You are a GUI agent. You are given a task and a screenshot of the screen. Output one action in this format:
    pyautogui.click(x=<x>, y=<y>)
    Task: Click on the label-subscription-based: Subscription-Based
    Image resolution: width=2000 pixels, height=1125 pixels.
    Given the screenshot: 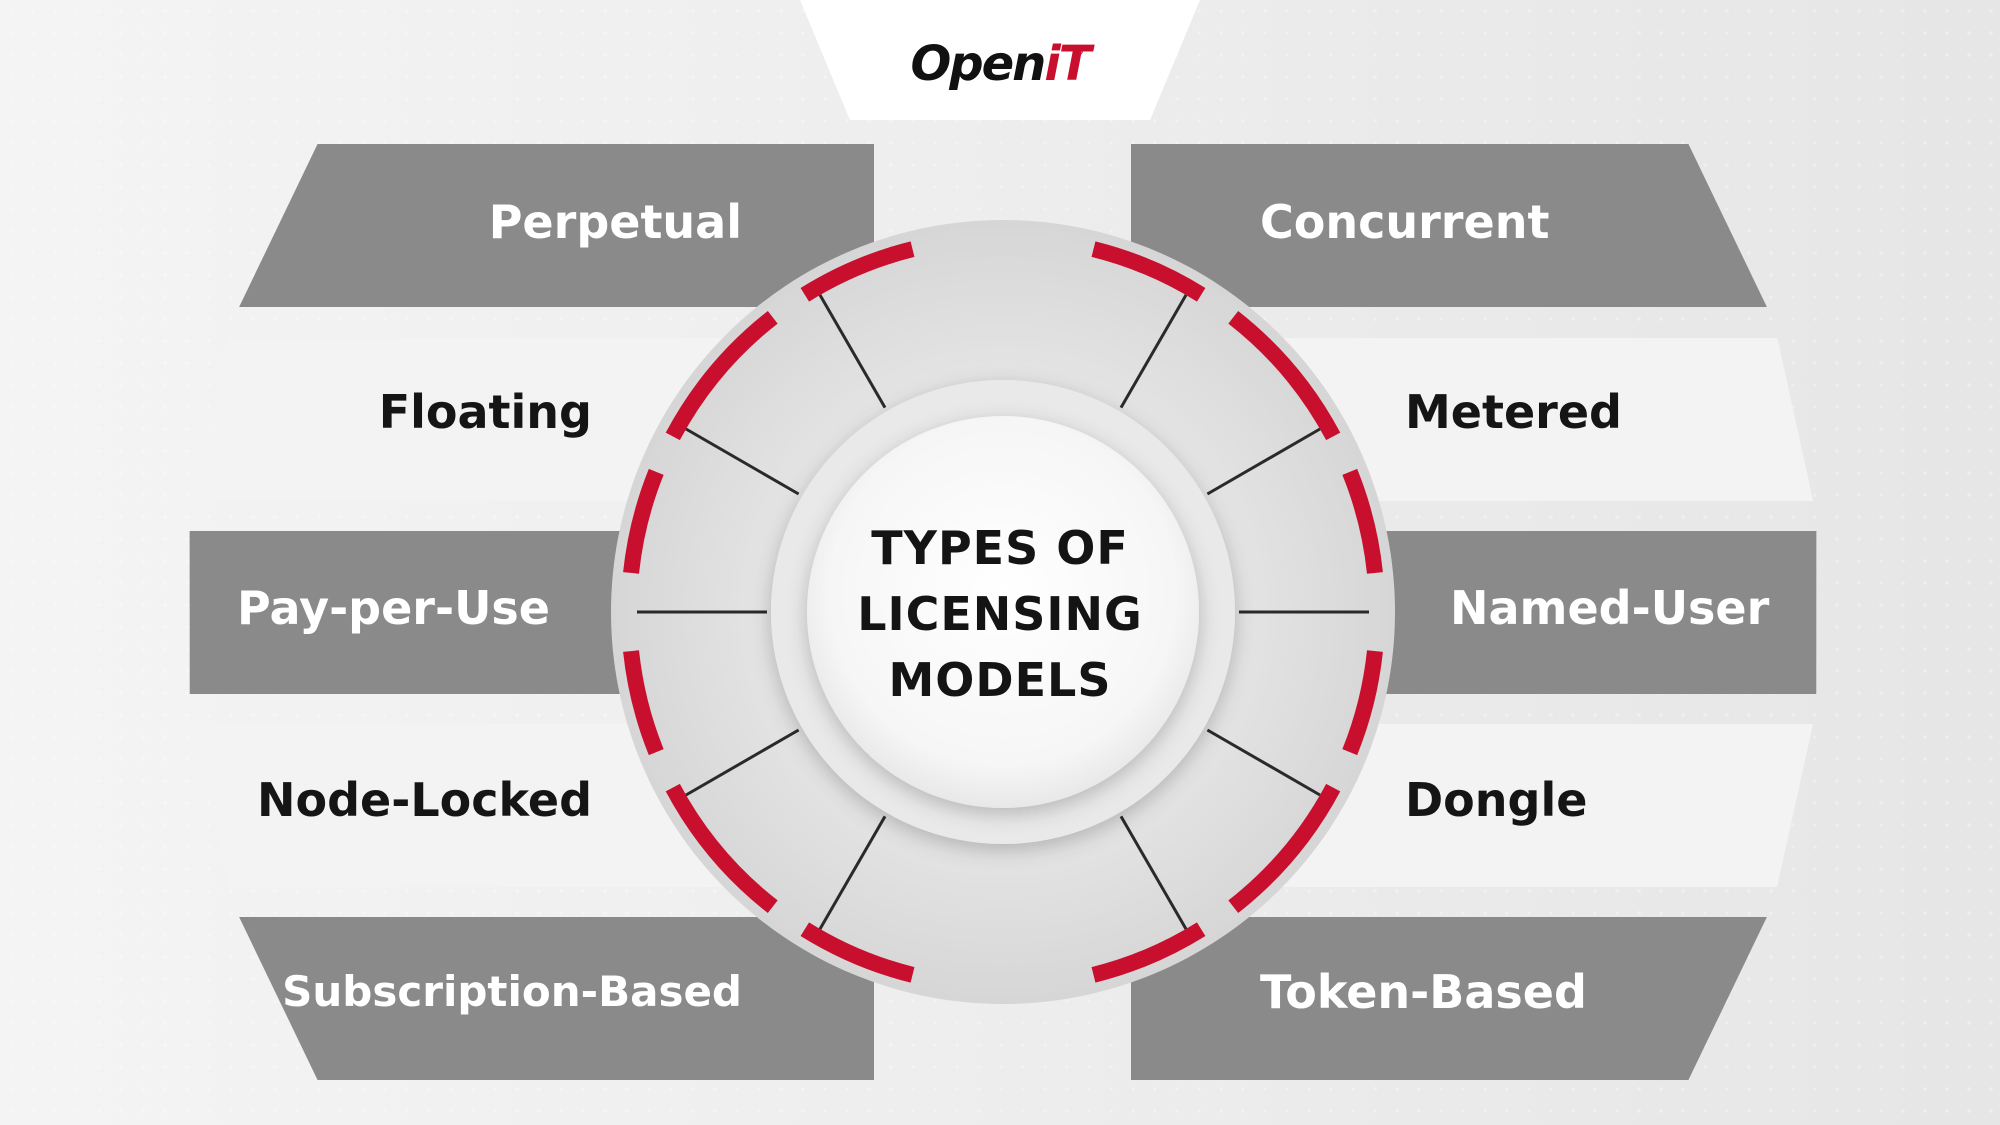 What is the action you would take?
    pyautogui.click(x=512, y=991)
    